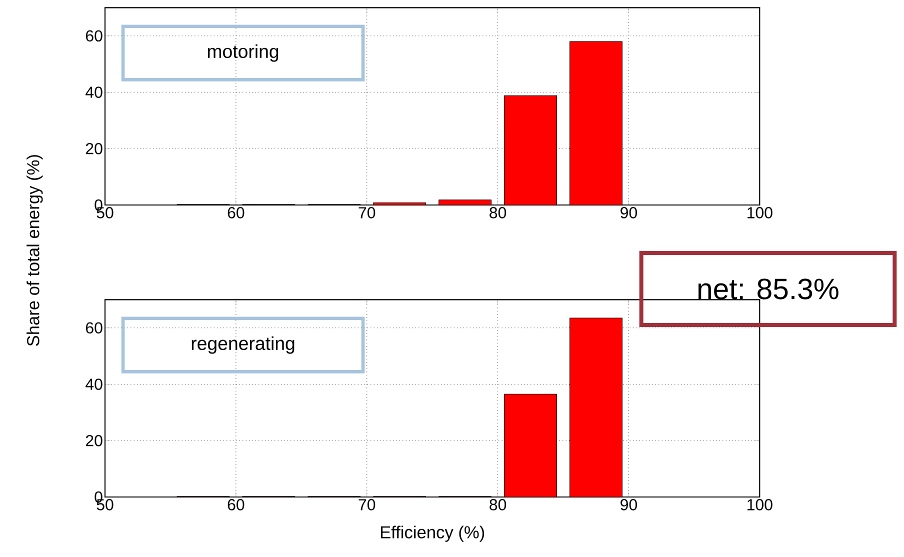  Describe the element at coordinates (432, 534) in the screenshot. I see `x-axis-title: Efficiency (%)` at that location.